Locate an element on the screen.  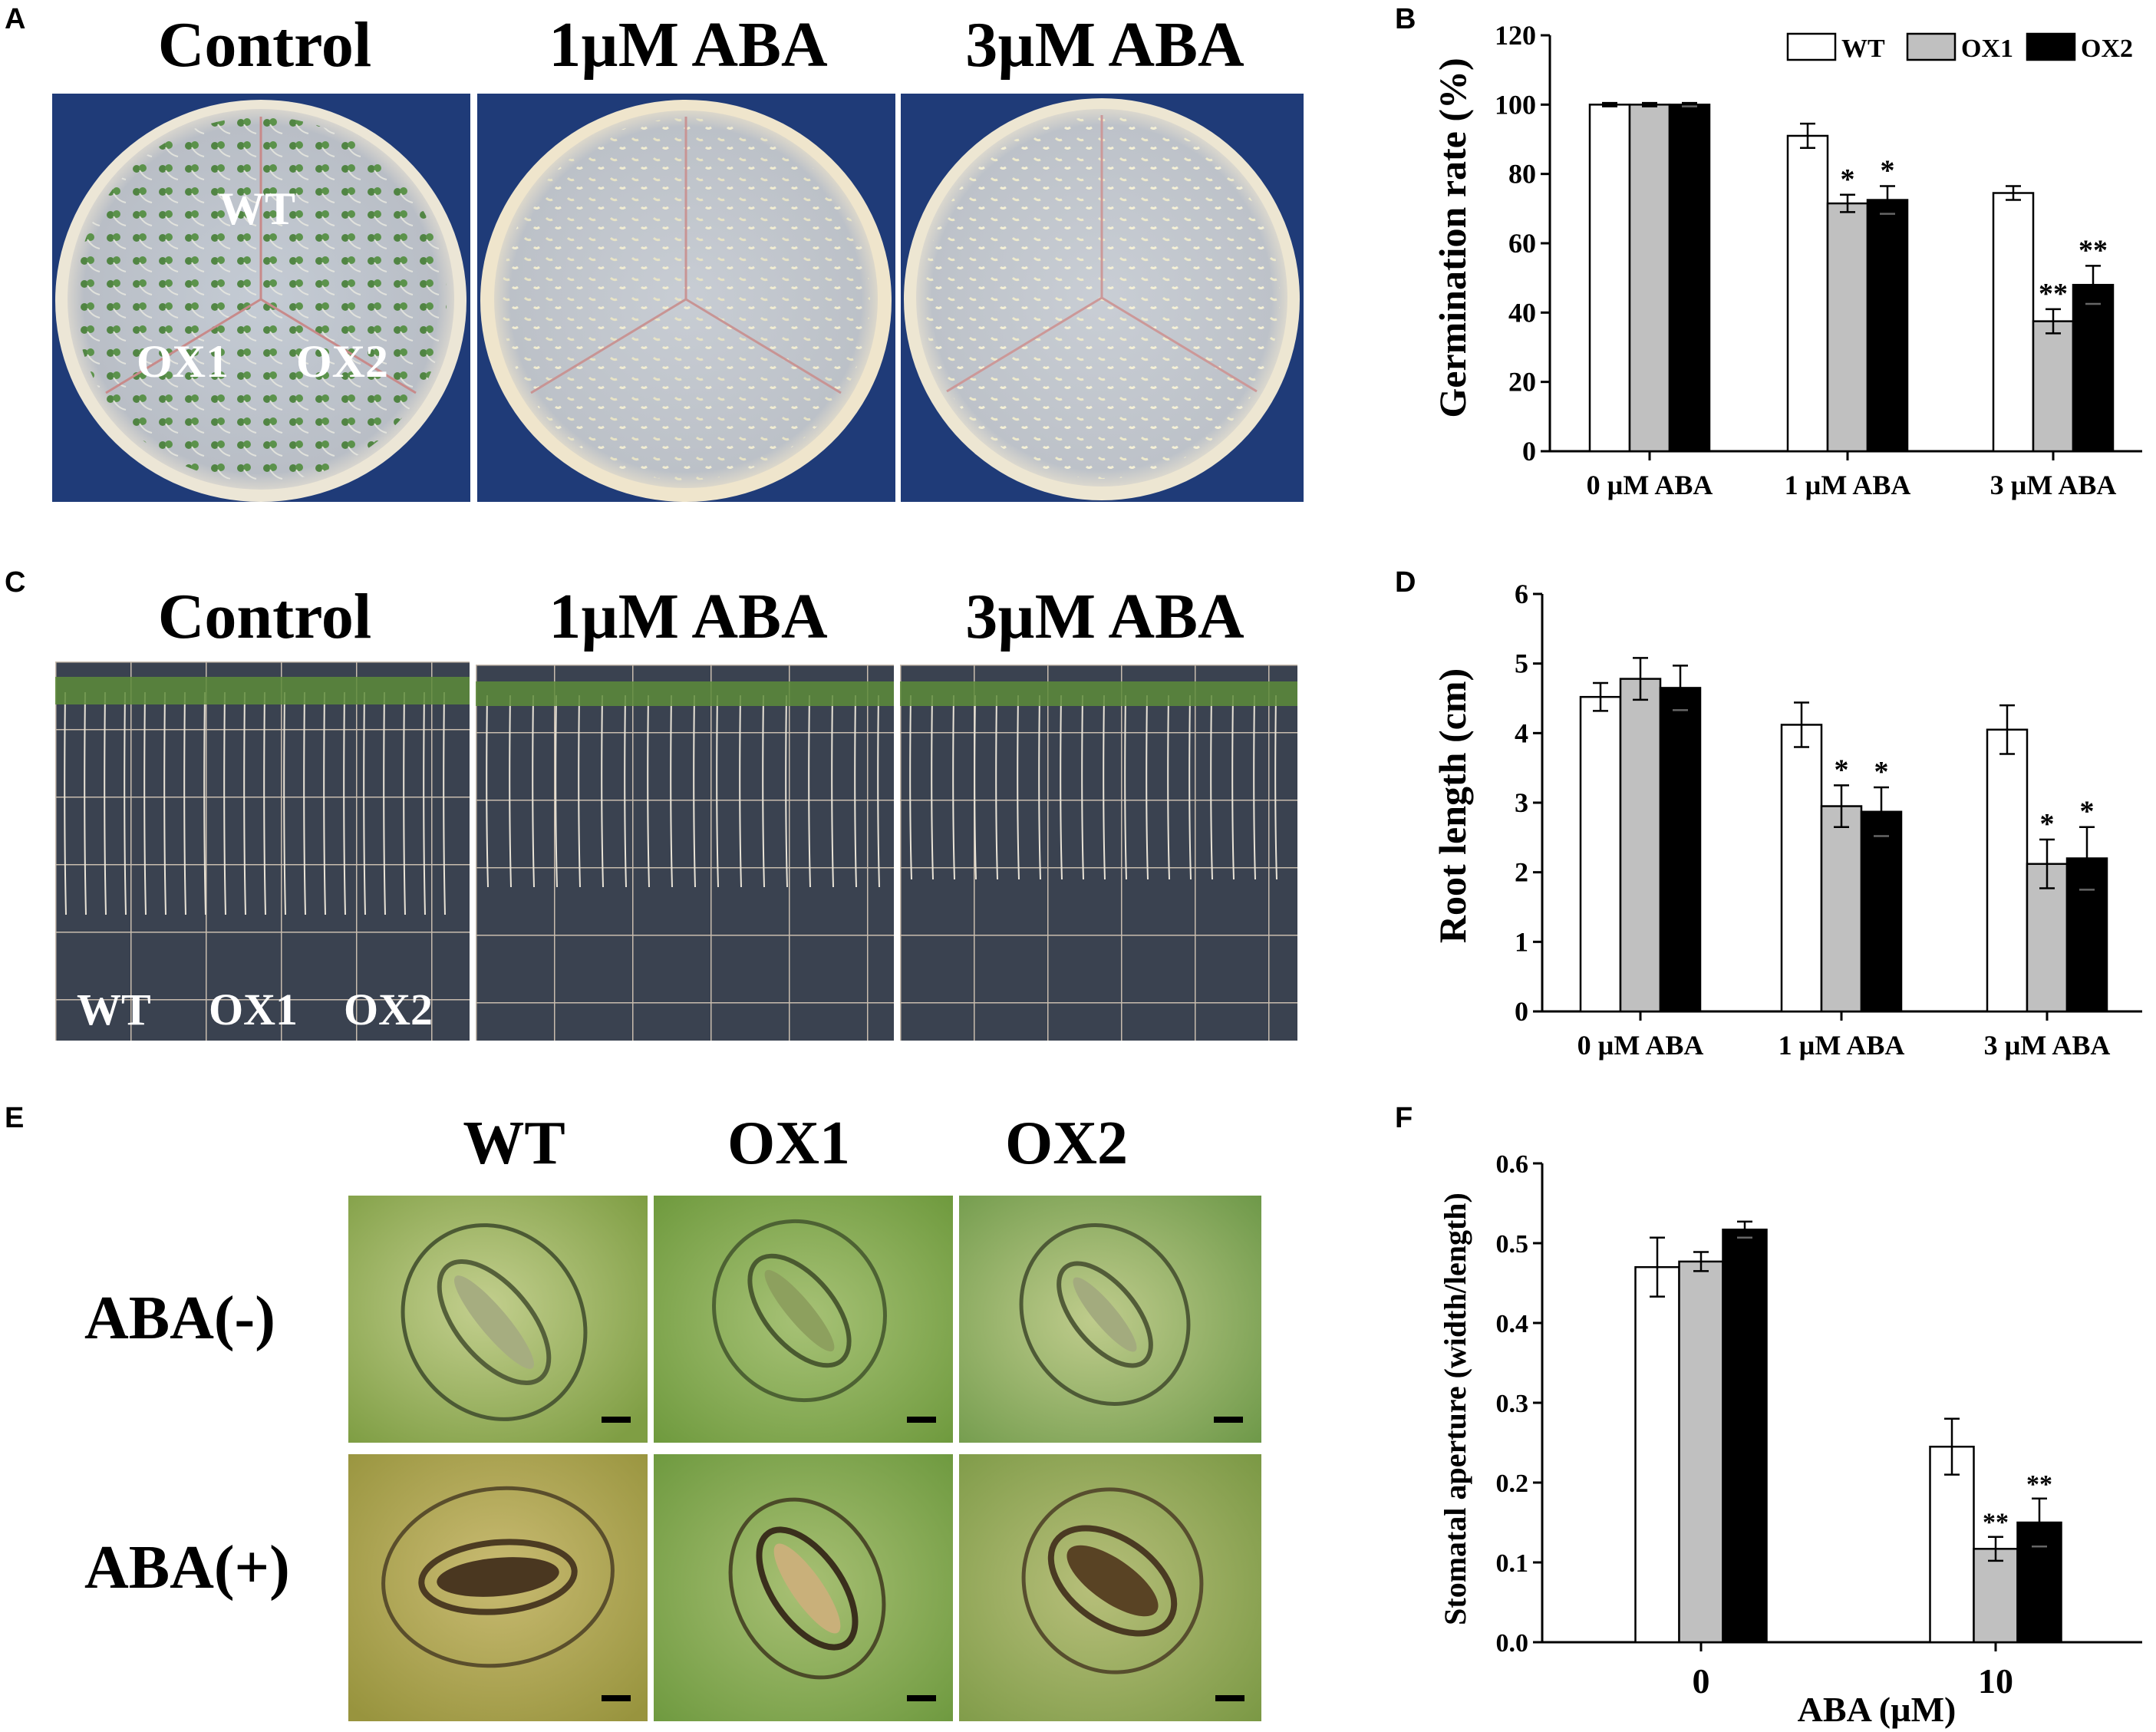
stomata-photo-ox2-minus is located at coordinates (1110, 1319).